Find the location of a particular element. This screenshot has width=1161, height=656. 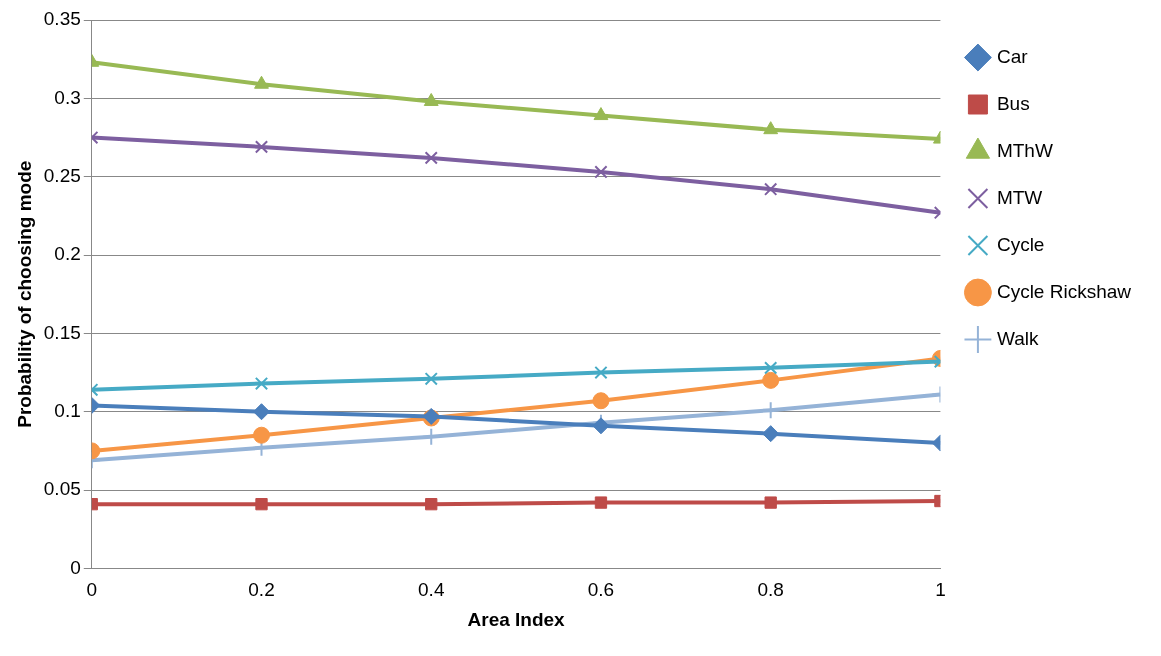

legend-label: Car is located at coordinates (1012, 56).